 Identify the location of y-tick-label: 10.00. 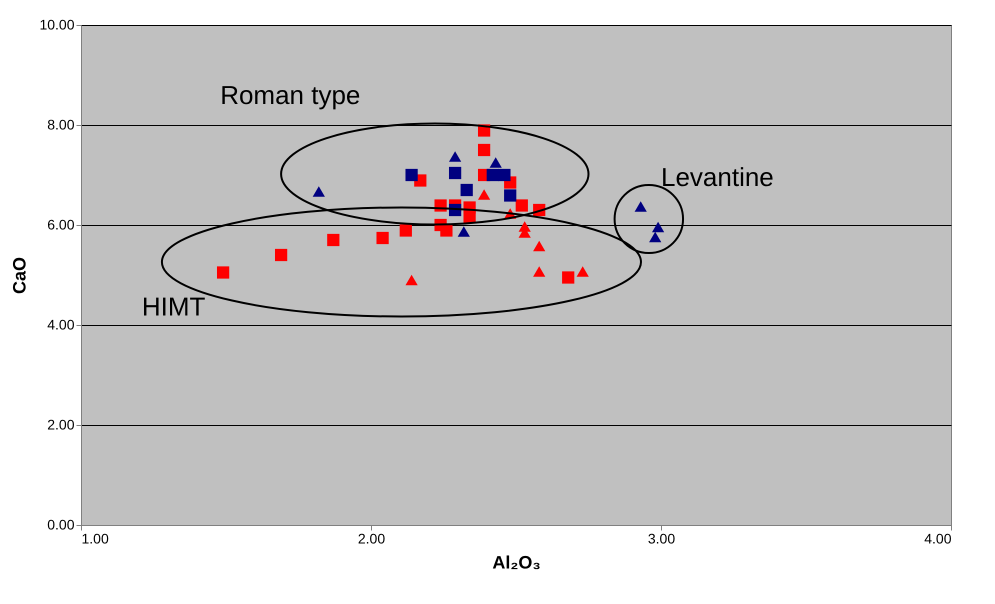
(57, 24).